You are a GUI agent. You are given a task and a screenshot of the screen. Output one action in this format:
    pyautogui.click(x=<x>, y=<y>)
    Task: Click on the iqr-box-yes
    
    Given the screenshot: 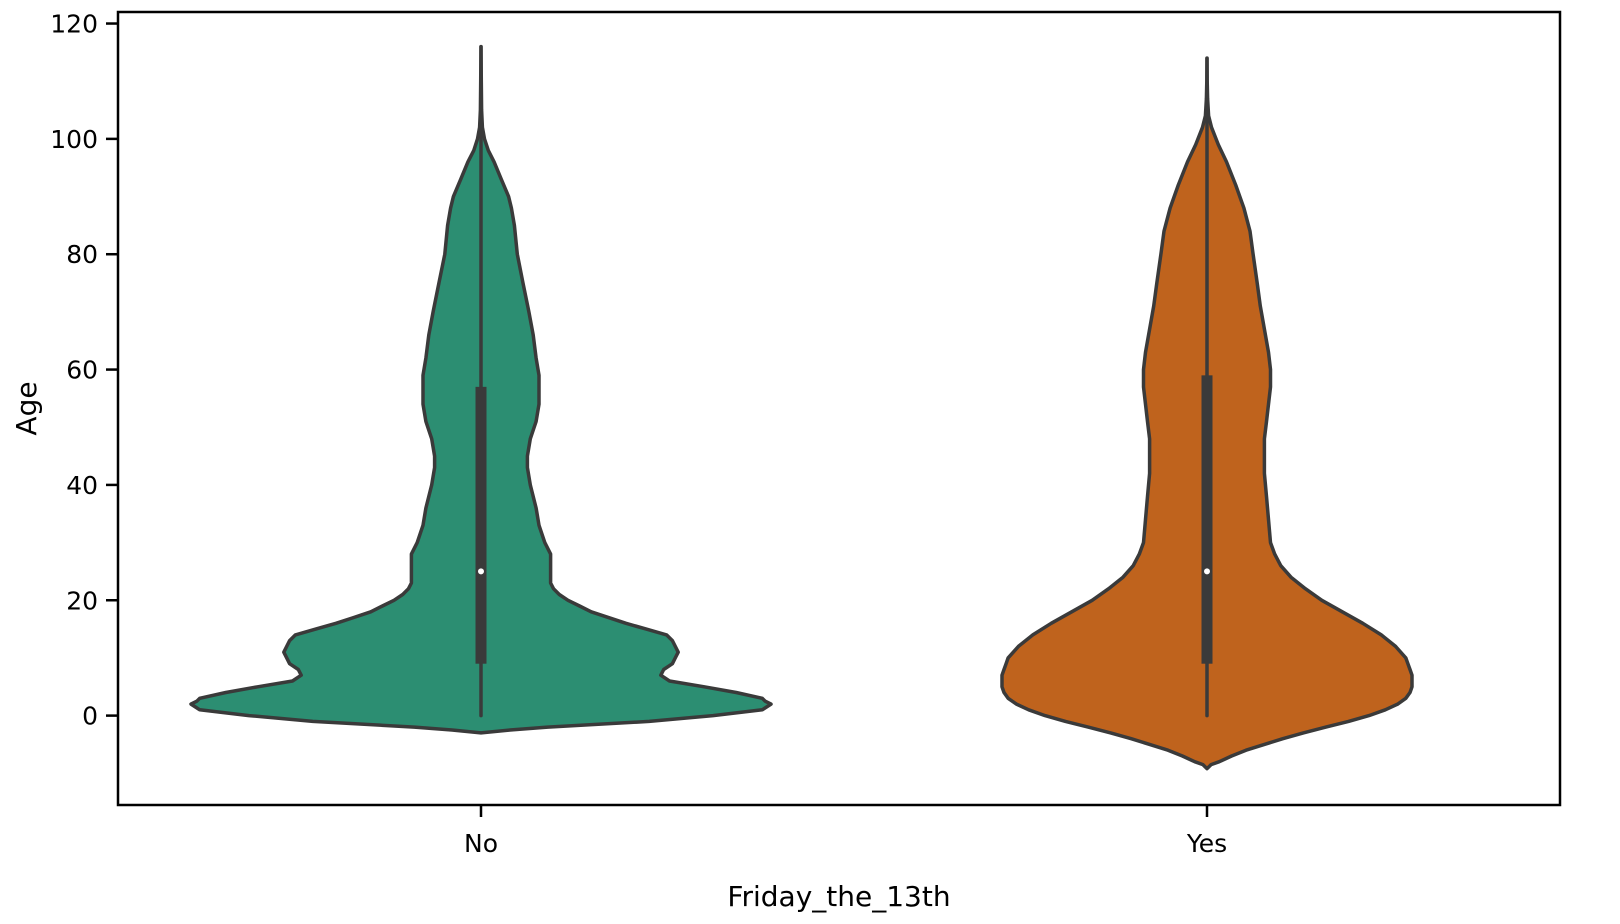 What is the action you would take?
    pyautogui.click(x=1207, y=519)
    